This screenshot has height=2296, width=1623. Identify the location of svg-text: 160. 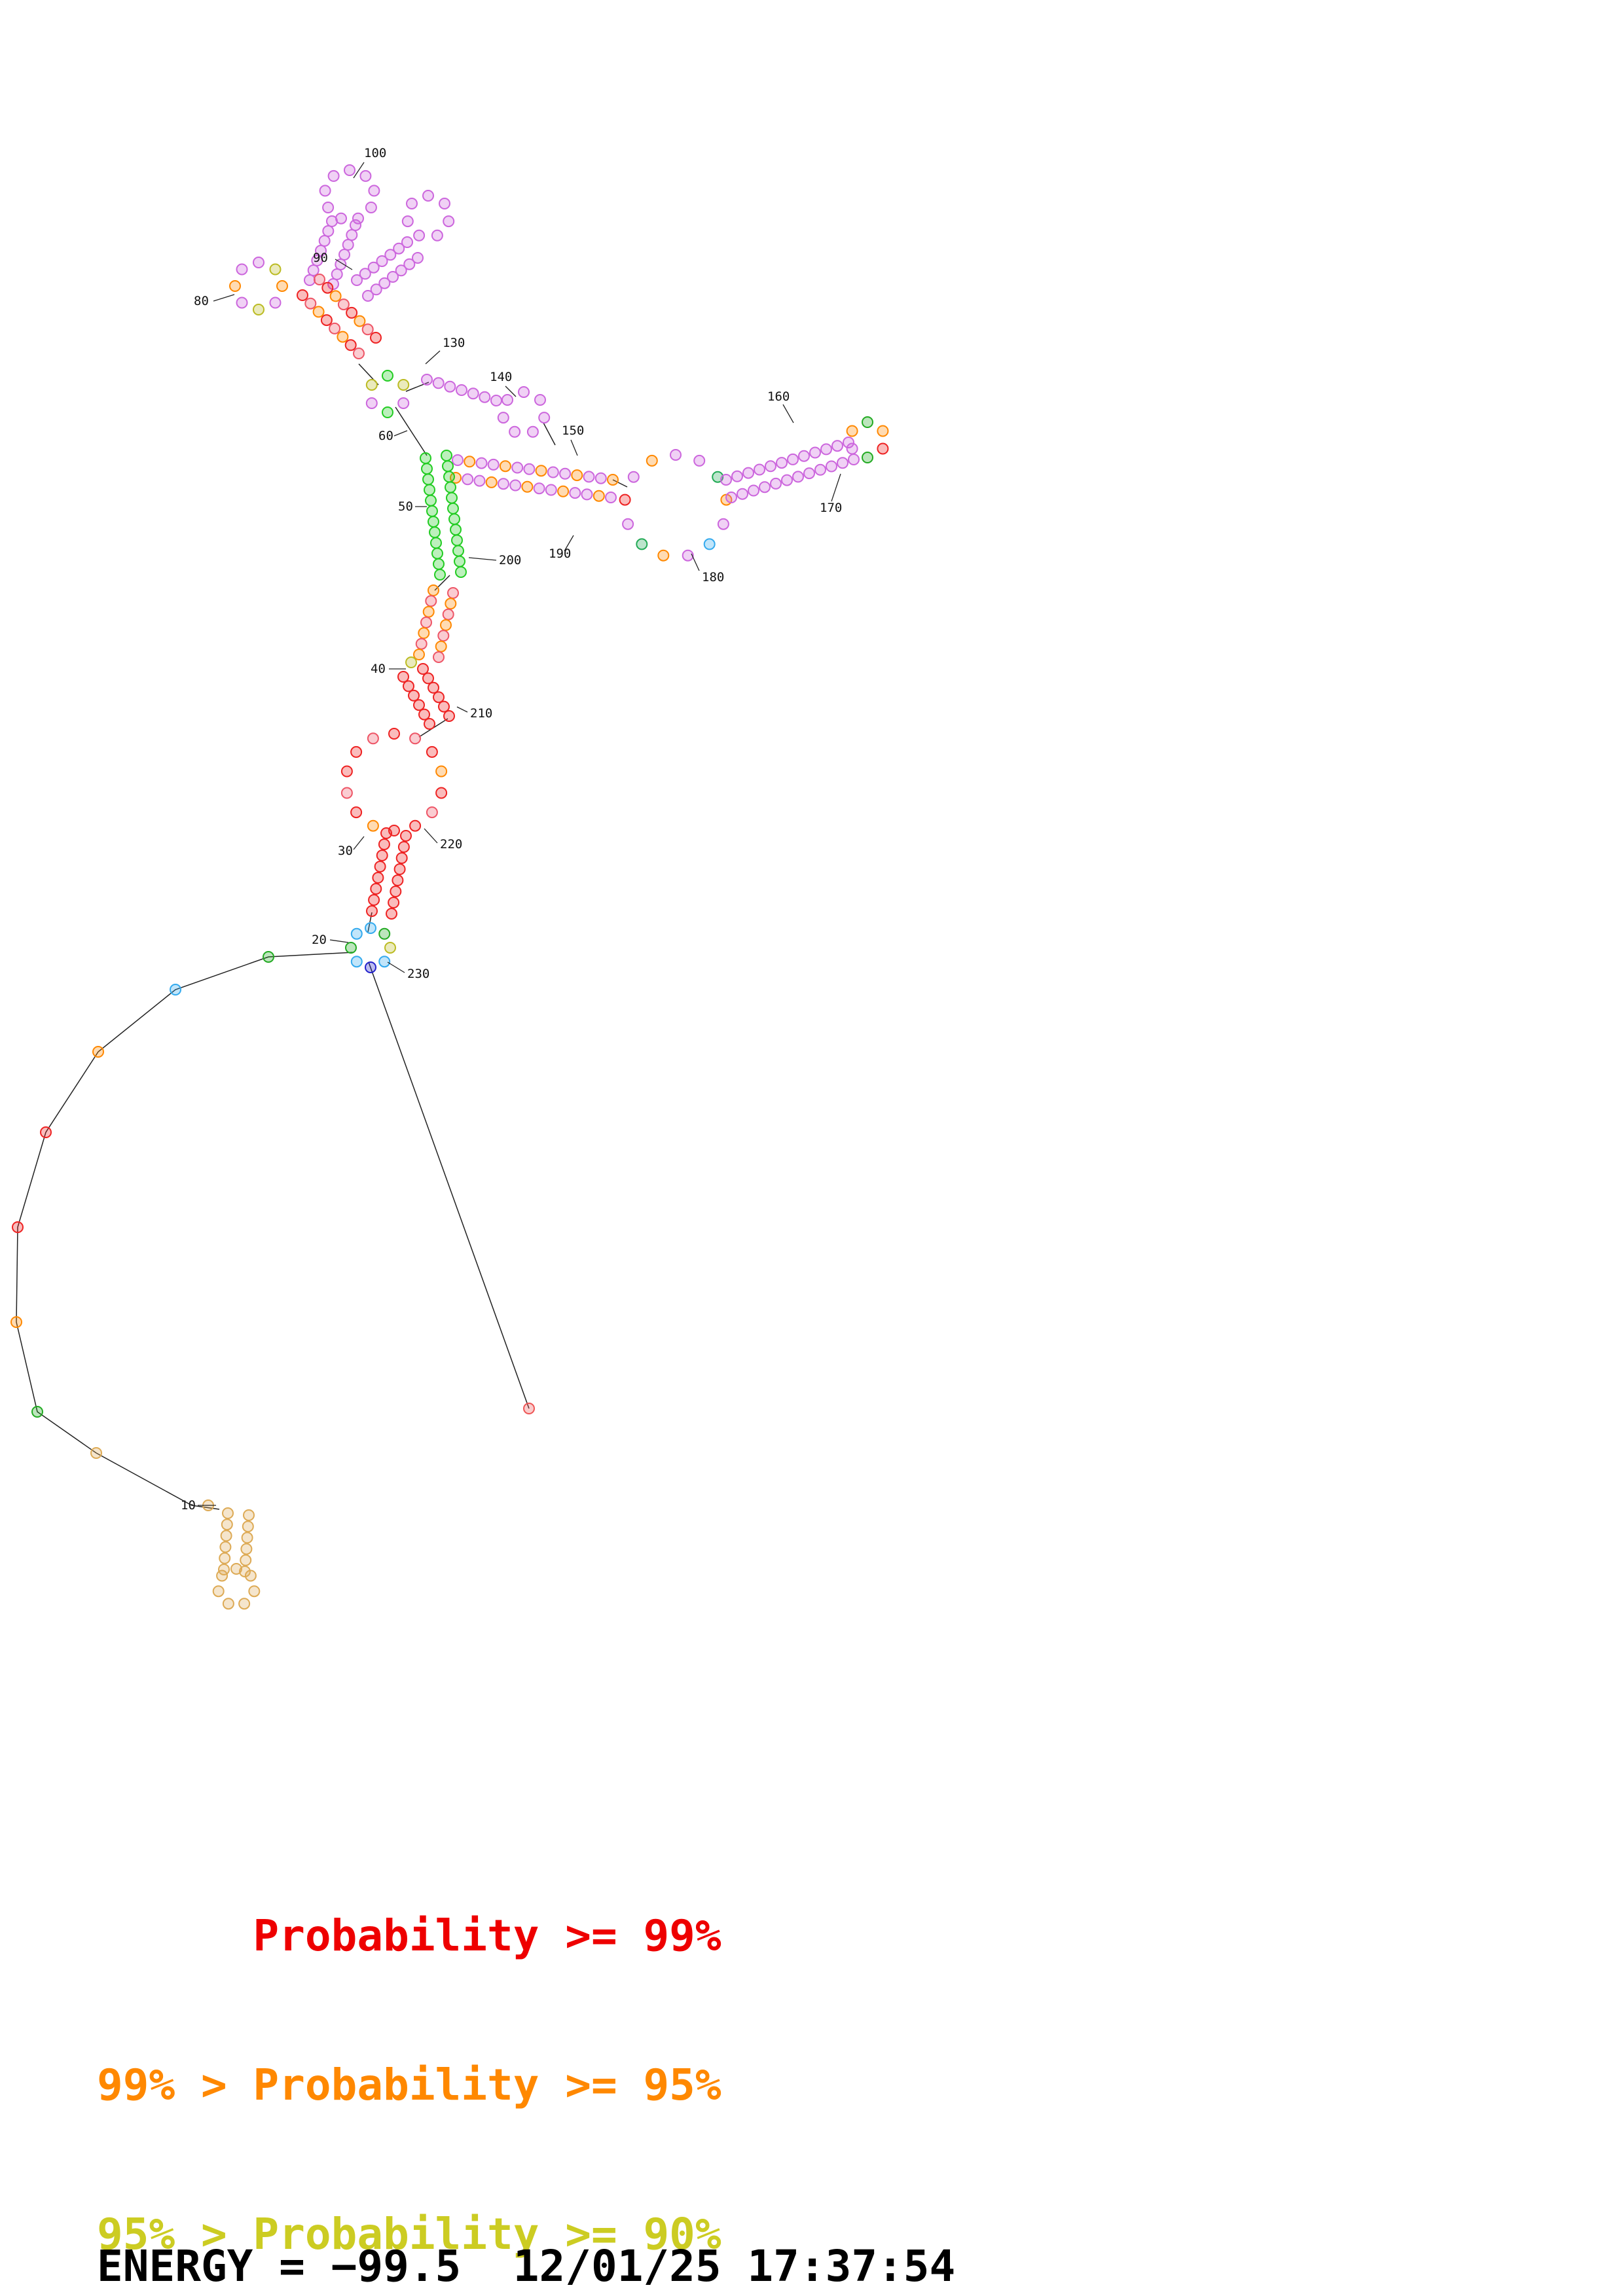
(778, 396).